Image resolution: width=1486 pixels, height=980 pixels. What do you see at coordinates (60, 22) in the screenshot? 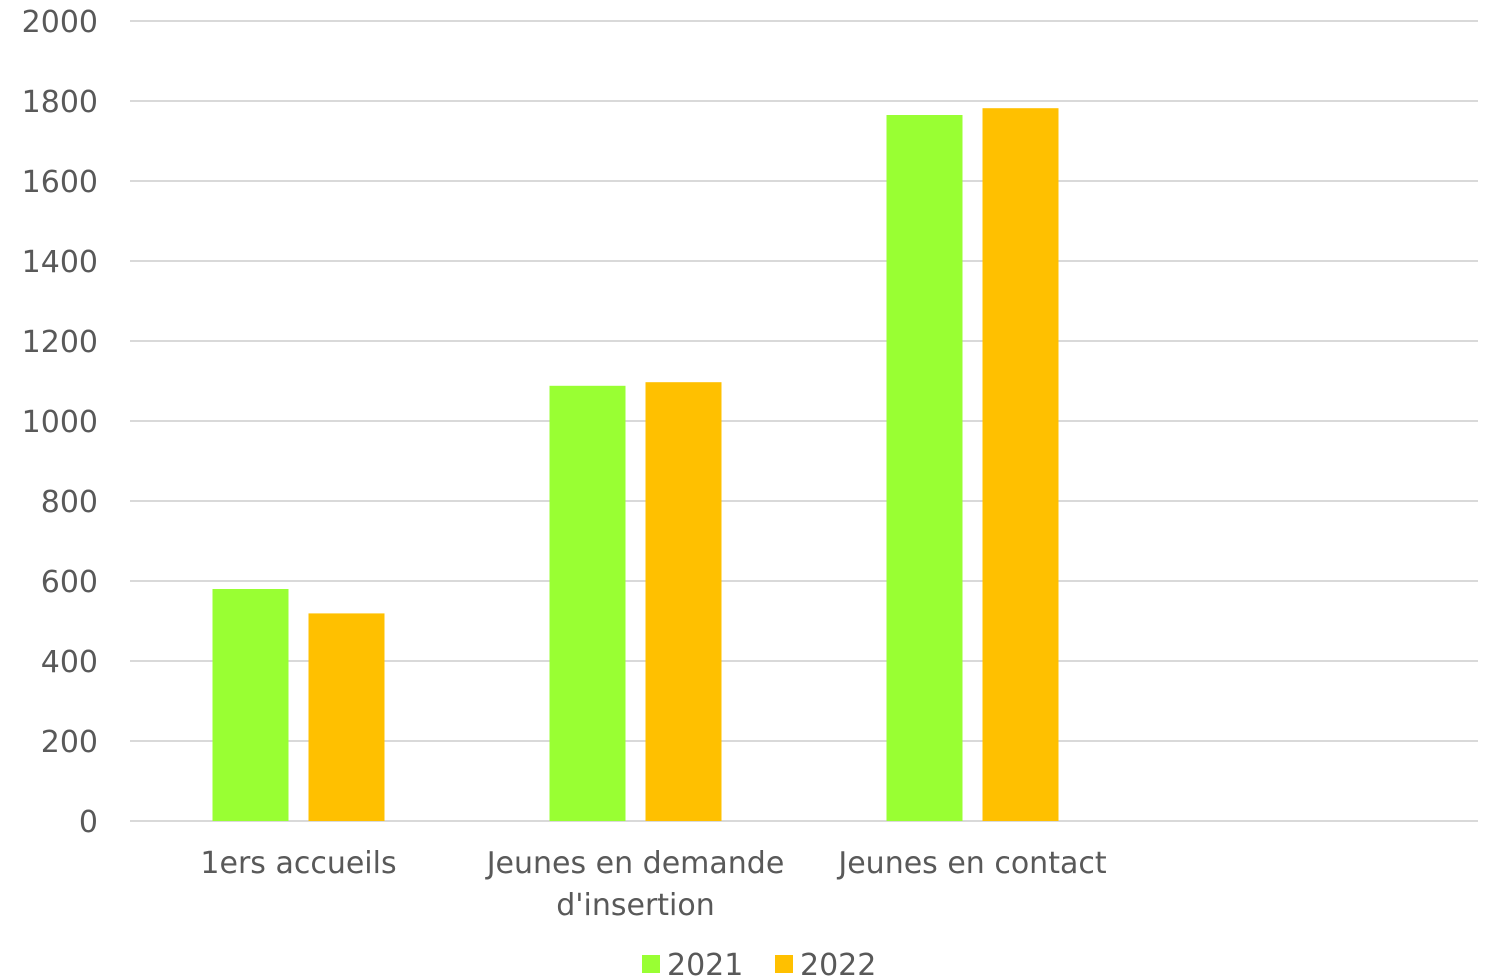
I see `y-tick-label: 2000` at bounding box center [60, 22].